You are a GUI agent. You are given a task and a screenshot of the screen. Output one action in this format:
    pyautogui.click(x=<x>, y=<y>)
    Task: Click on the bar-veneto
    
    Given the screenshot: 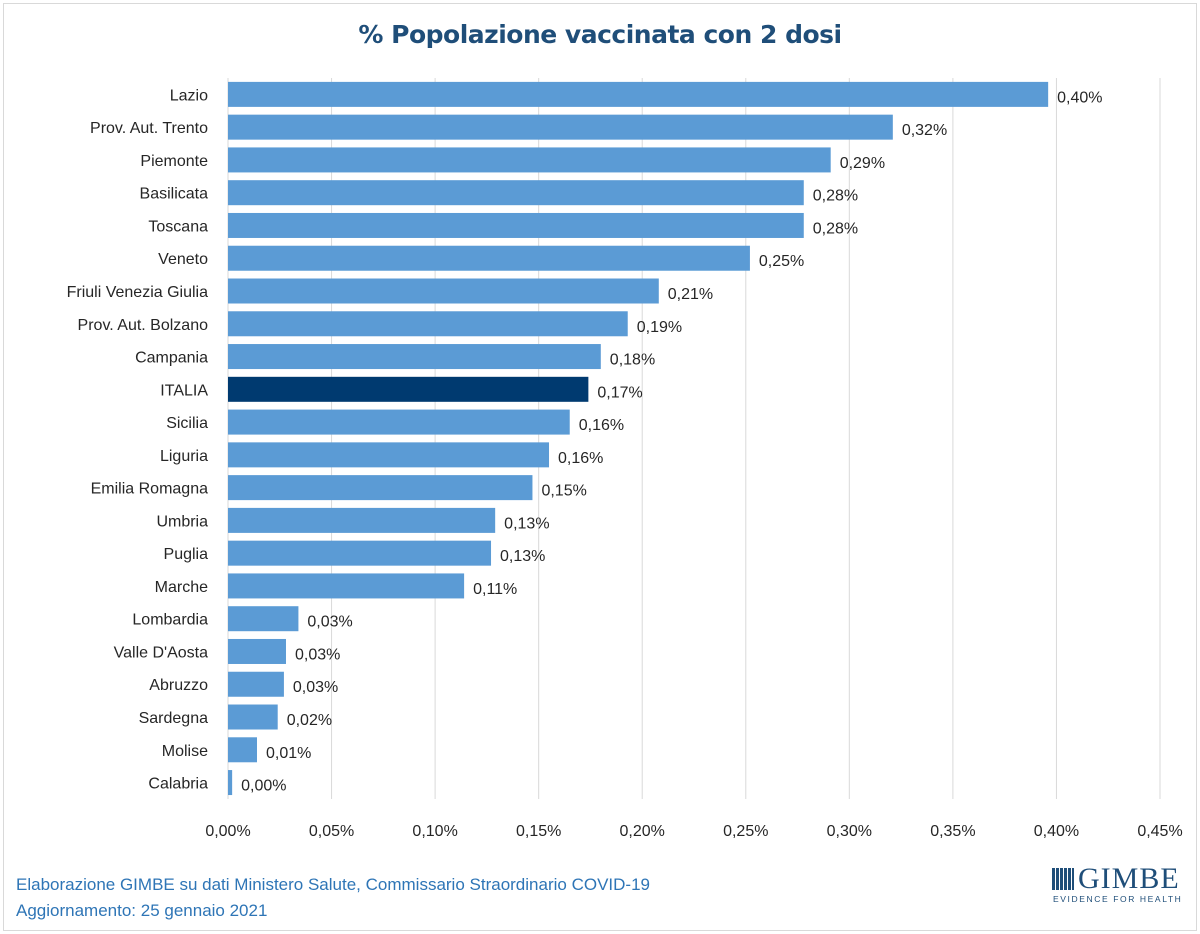 What is the action you would take?
    pyautogui.click(x=489, y=258)
    